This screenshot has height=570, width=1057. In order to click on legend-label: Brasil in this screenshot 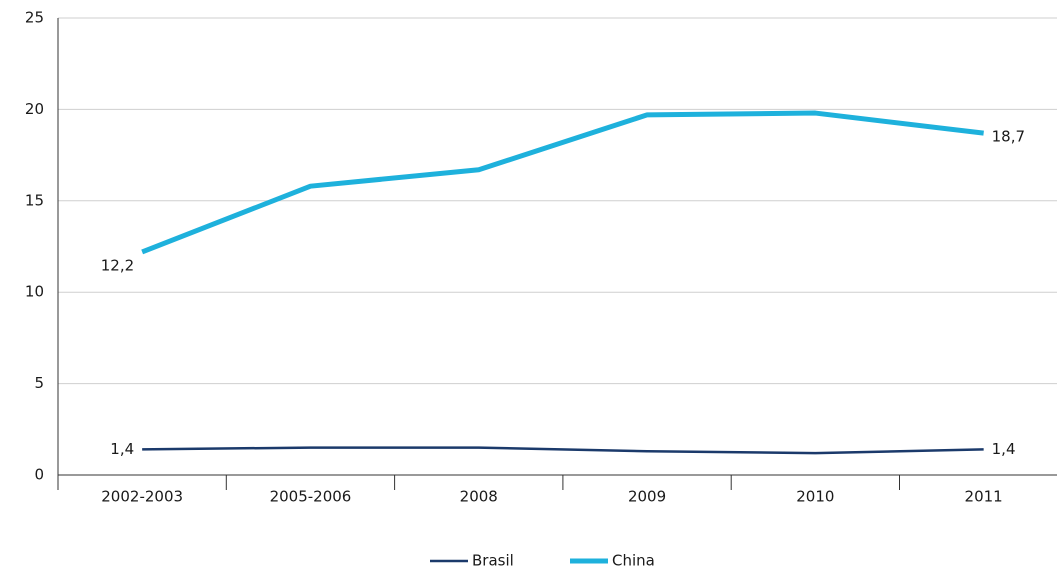, I will do `click(493, 561)`.